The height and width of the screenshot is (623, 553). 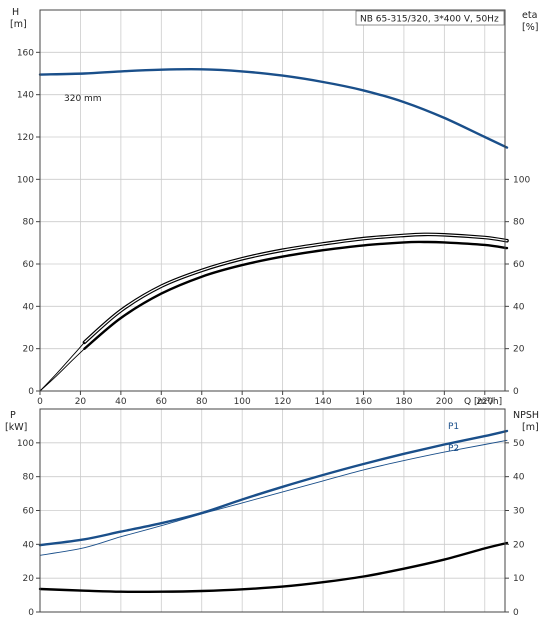 I want to click on p2-series-label: P2, so click(x=453, y=449).